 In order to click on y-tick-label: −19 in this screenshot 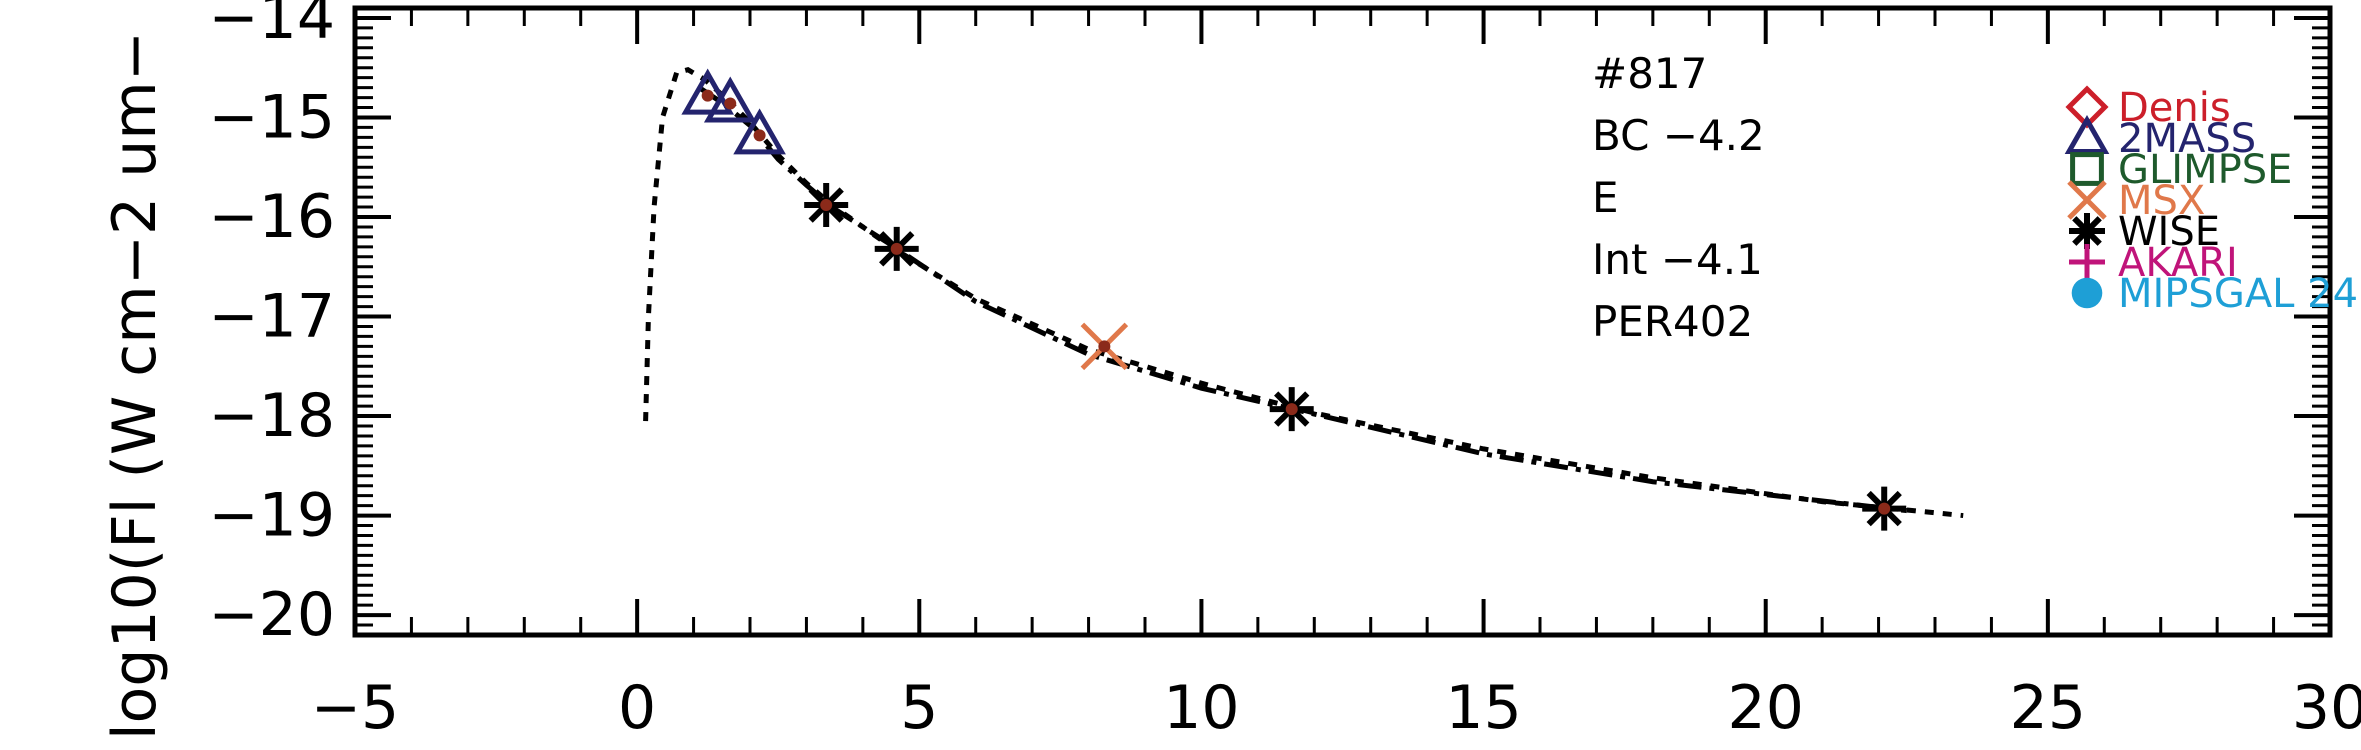, I will do `click(271, 516)`.